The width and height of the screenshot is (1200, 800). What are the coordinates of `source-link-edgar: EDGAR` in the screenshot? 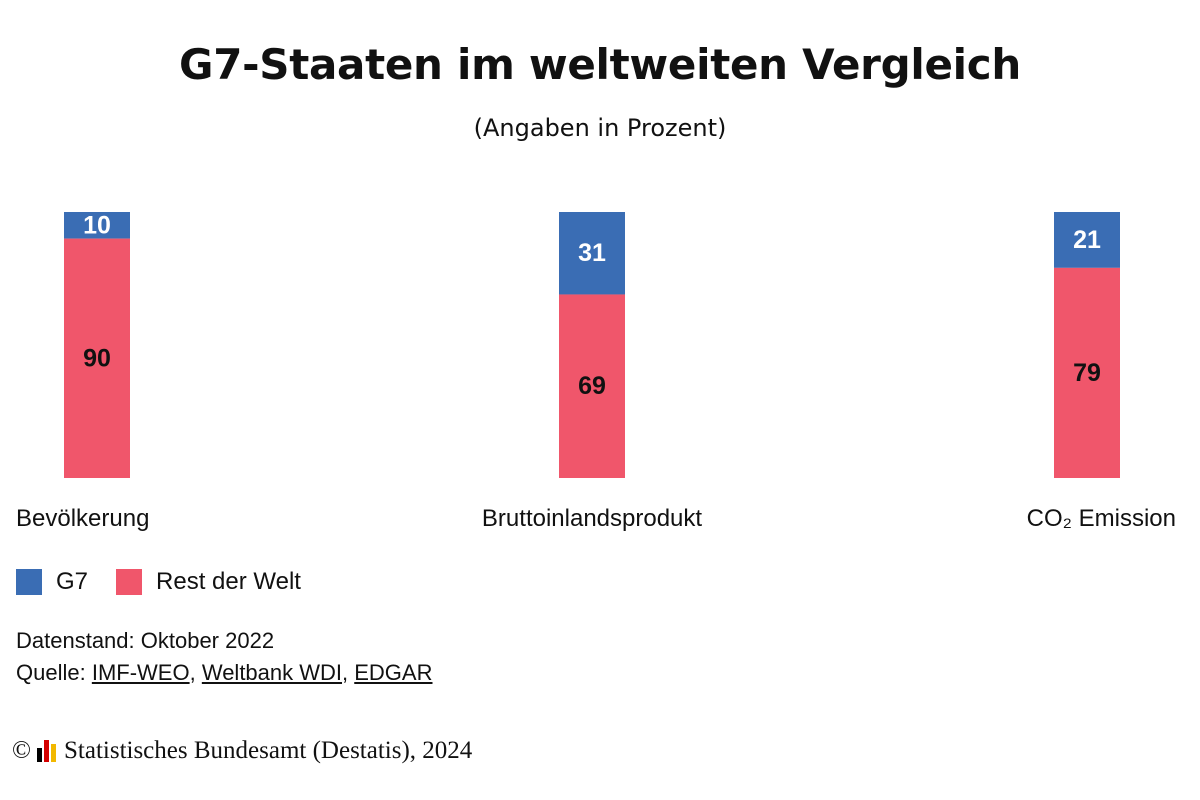 It's located at (393, 672).